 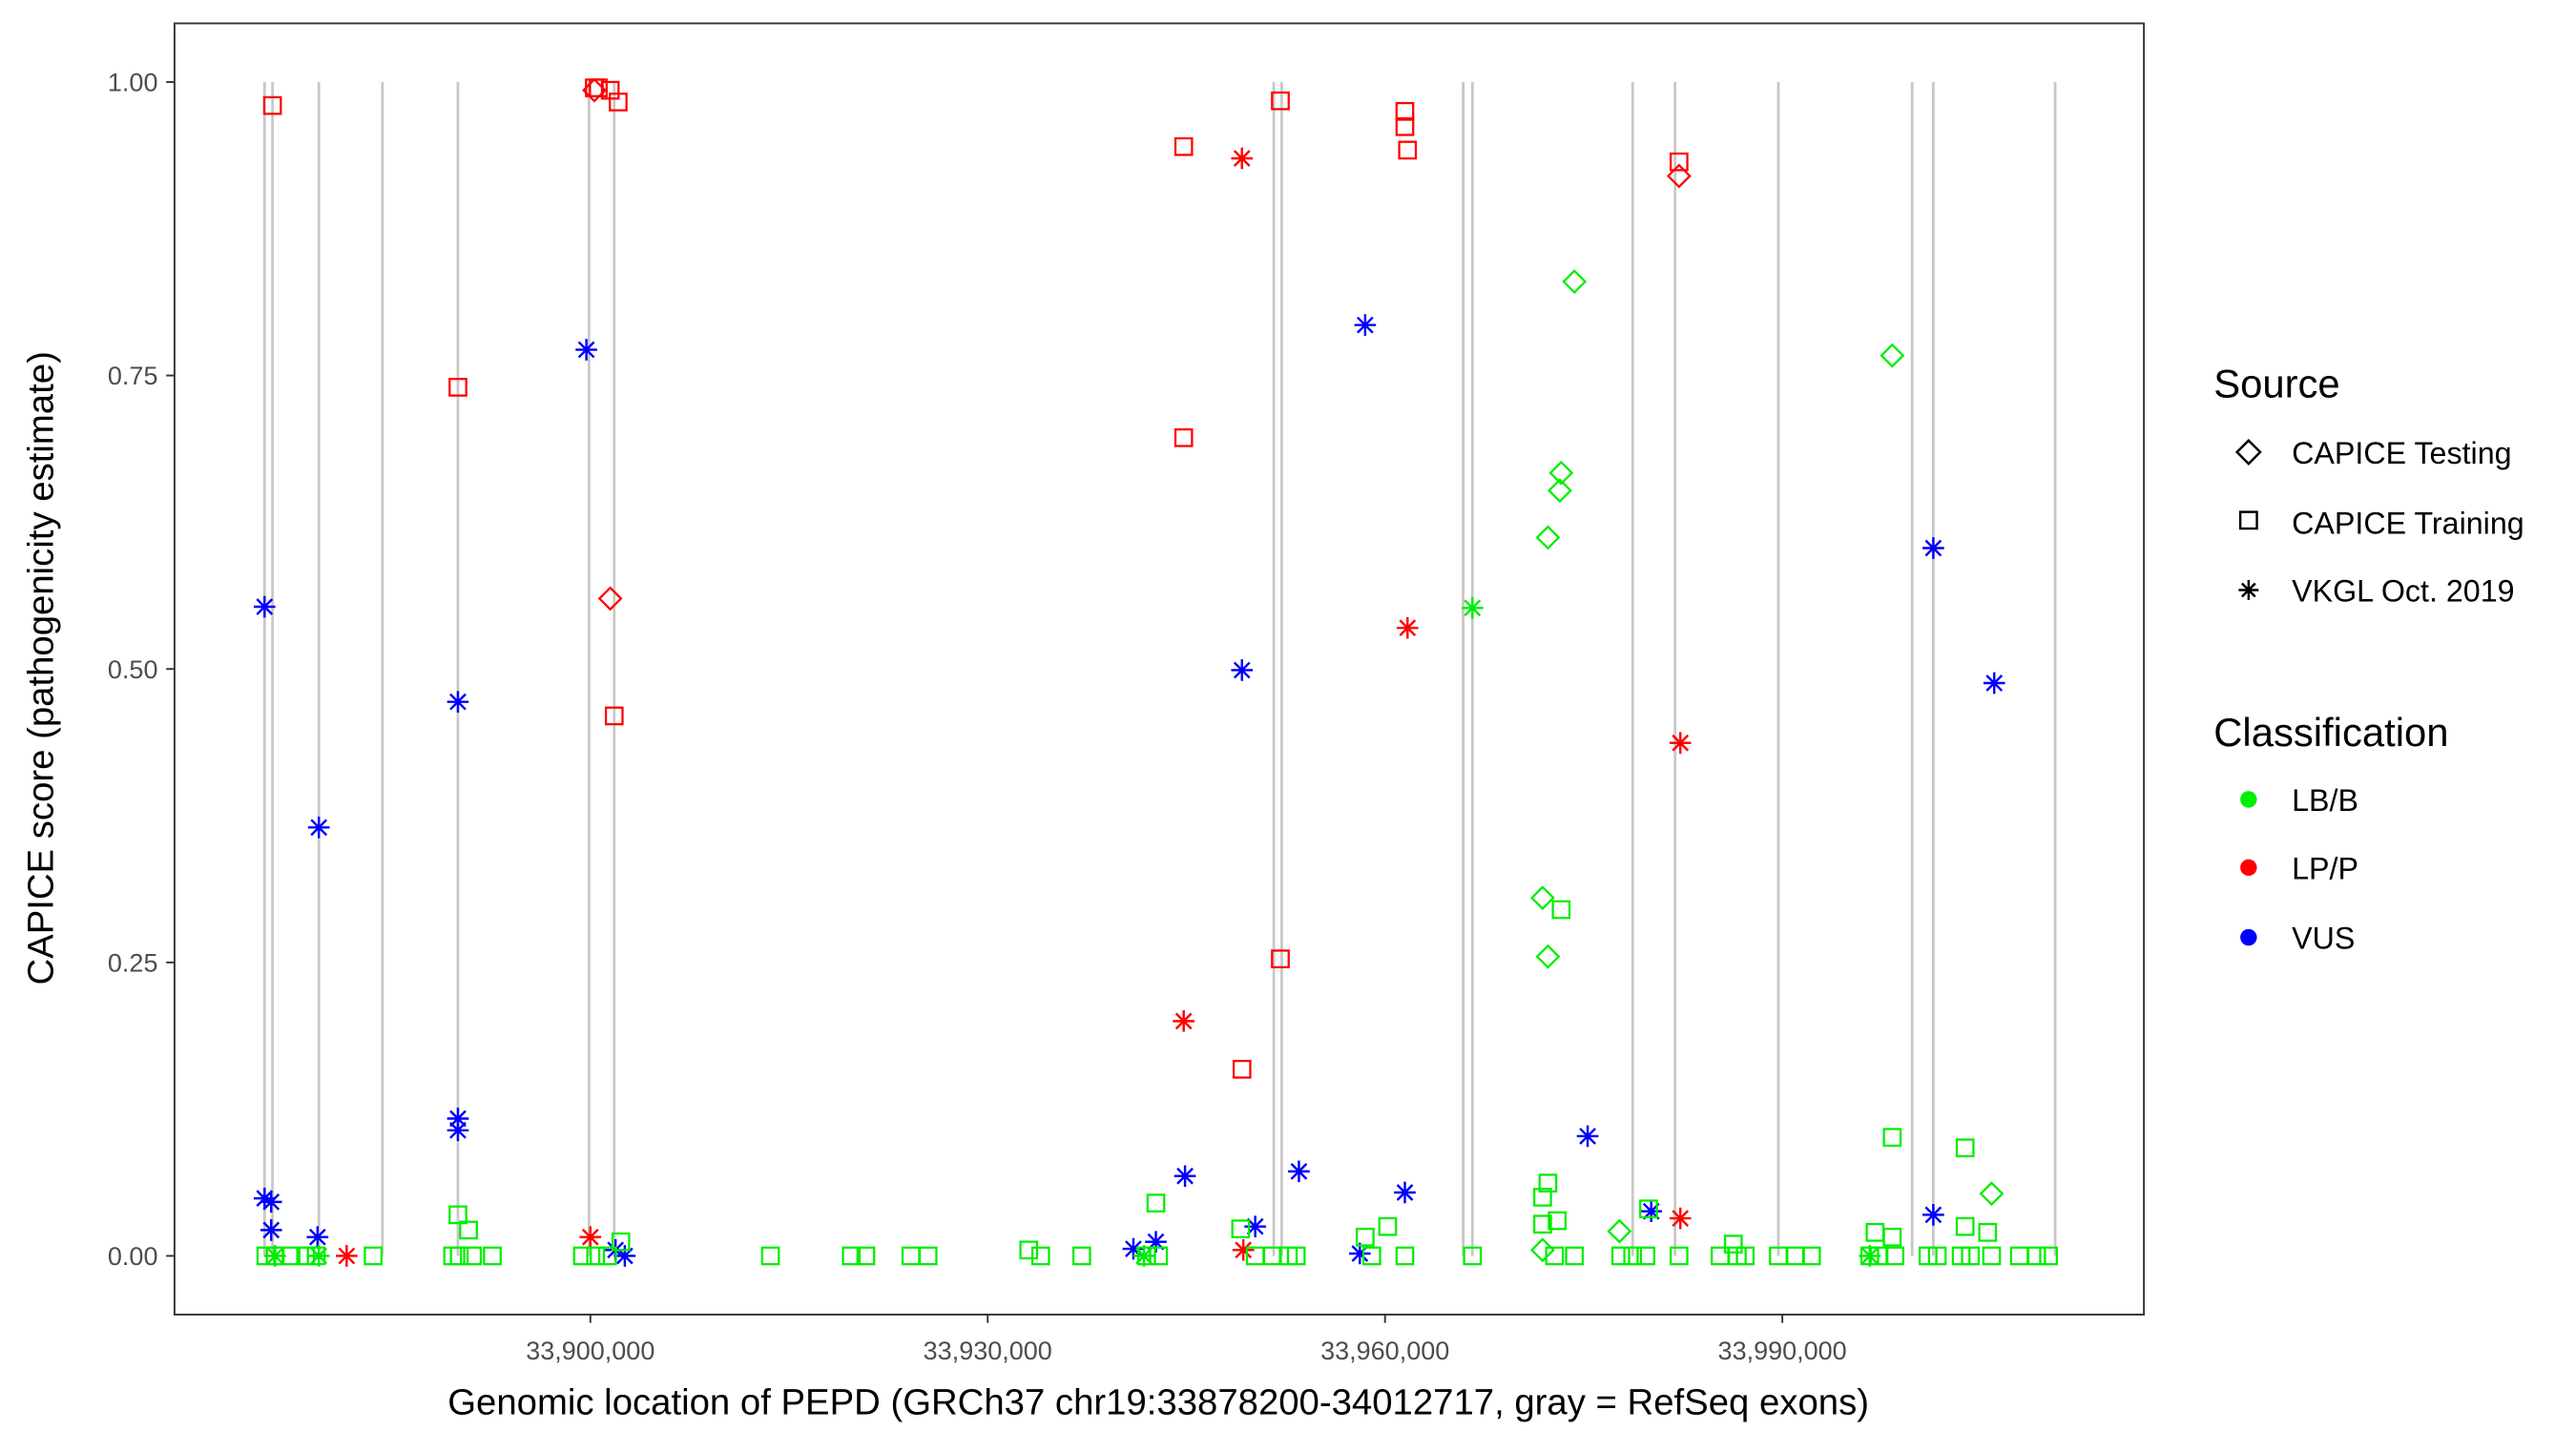 What do you see at coordinates (2297, 939) in the screenshot?
I see `legend-item-vus: VUS` at bounding box center [2297, 939].